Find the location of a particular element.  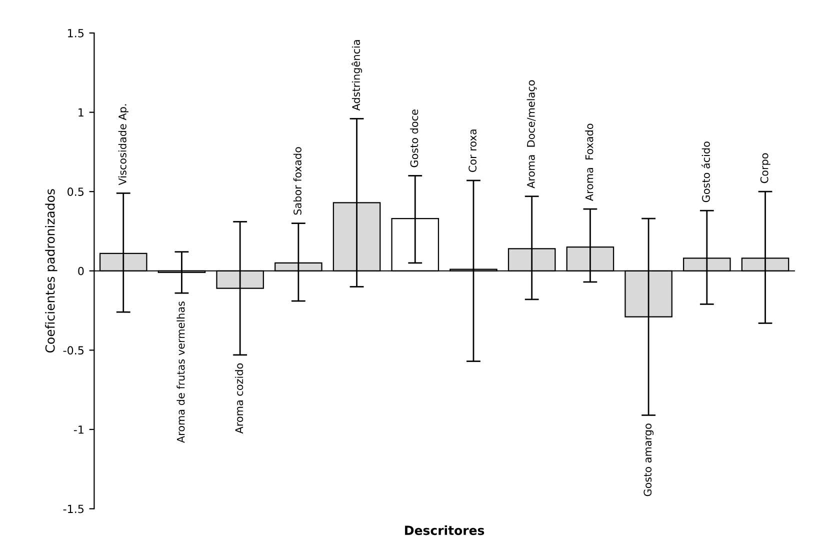

y-tick-label: 1 is located at coordinates (81, 112).